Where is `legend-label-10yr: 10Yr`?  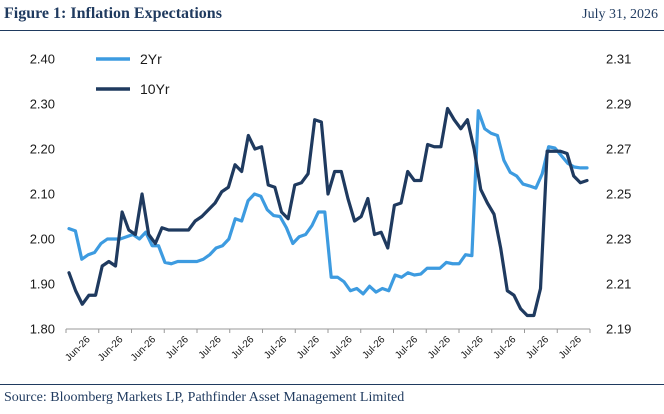
legend-label-10yr: 10Yr is located at coordinates (155, 89).